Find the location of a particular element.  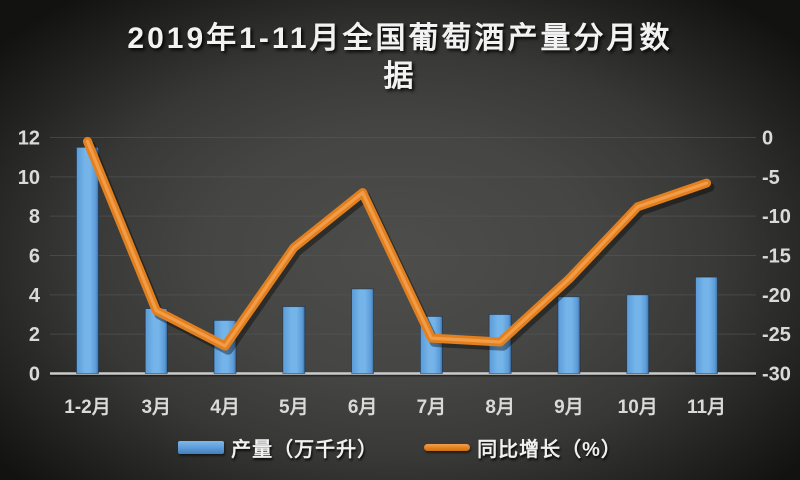

left-axis-label-12: 12 is located at coordinates (29, 139).